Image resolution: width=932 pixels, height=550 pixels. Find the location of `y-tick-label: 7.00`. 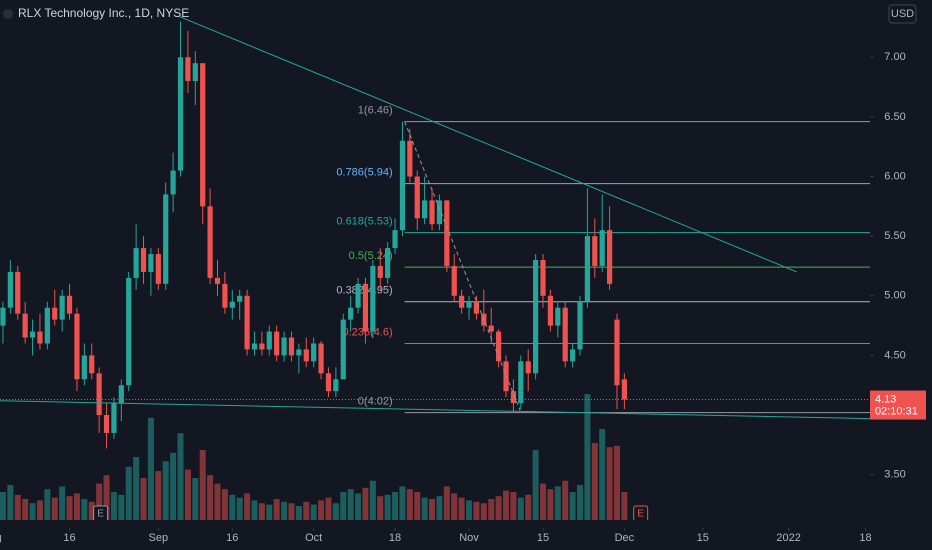

y-tick-label: 7.00 is located at coordinates (894, 57).